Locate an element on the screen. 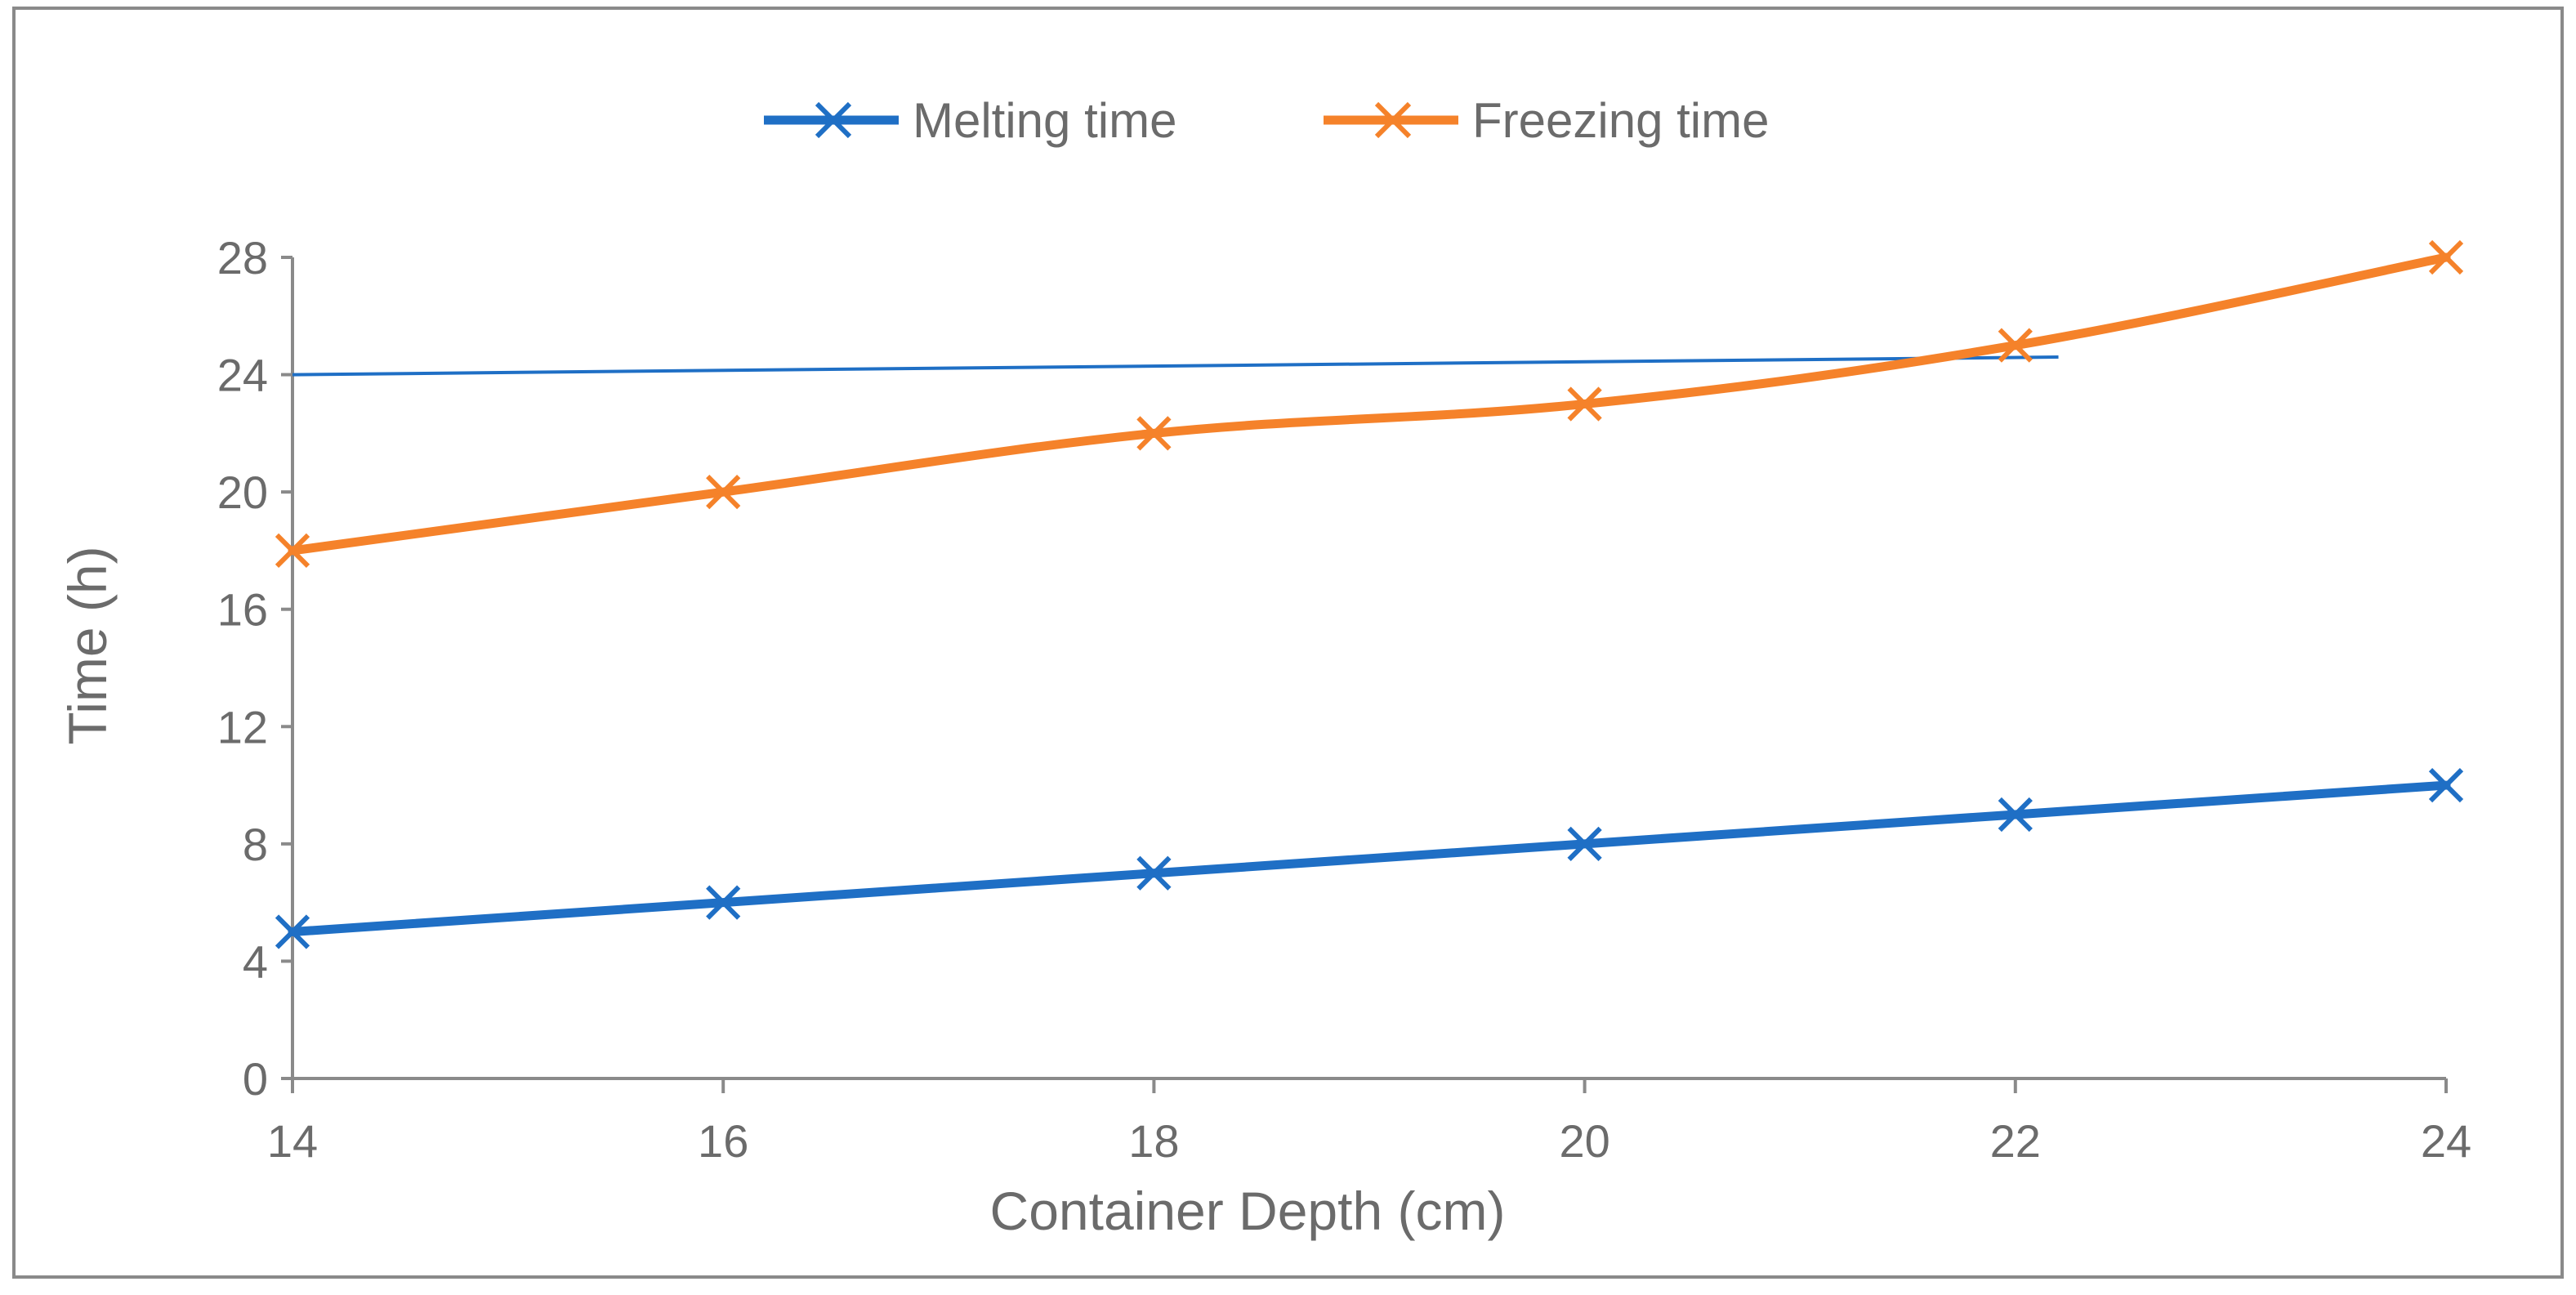  y-tick-label: 4 is located at coordinates (256, 961).